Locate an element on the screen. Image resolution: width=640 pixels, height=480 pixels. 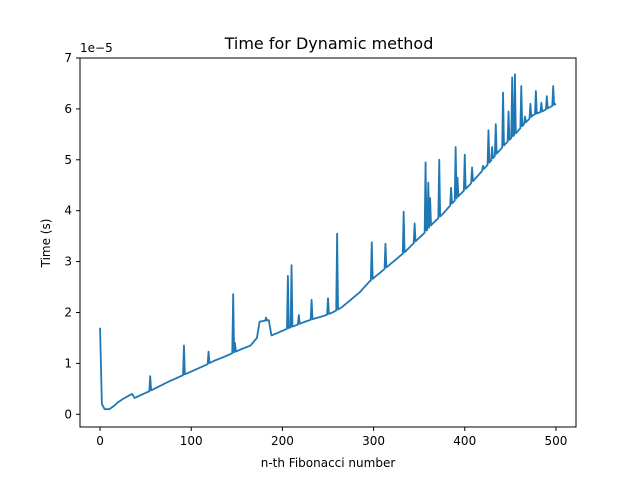
x-axis-ticks: 0 100 200 300 400 500 is located at coordinates (331, 437).